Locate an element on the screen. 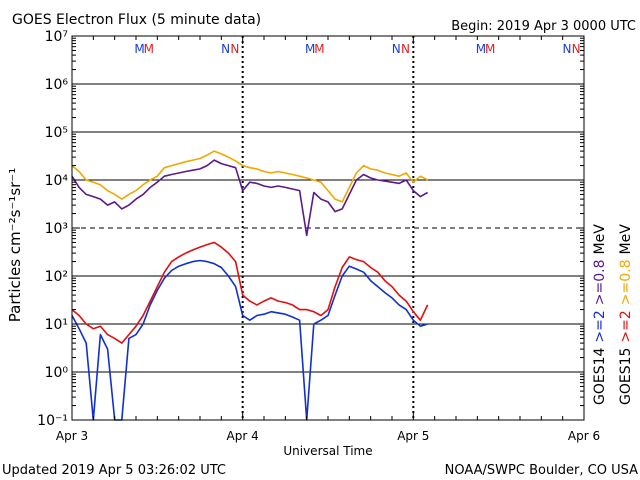  legend-column: GOES15 >=2 >=0.8 MeV is located at coordinates (626, 314).